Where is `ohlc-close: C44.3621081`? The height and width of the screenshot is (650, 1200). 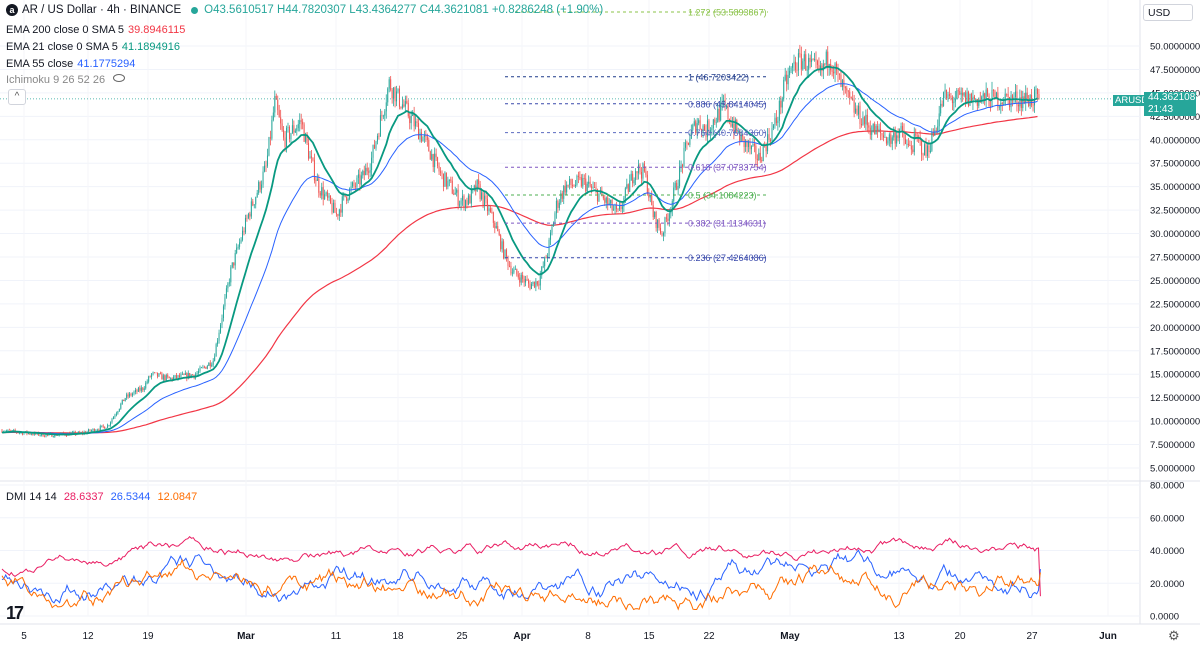
ohlc-close: C44.3621081 is located at coordinates (454, 10).